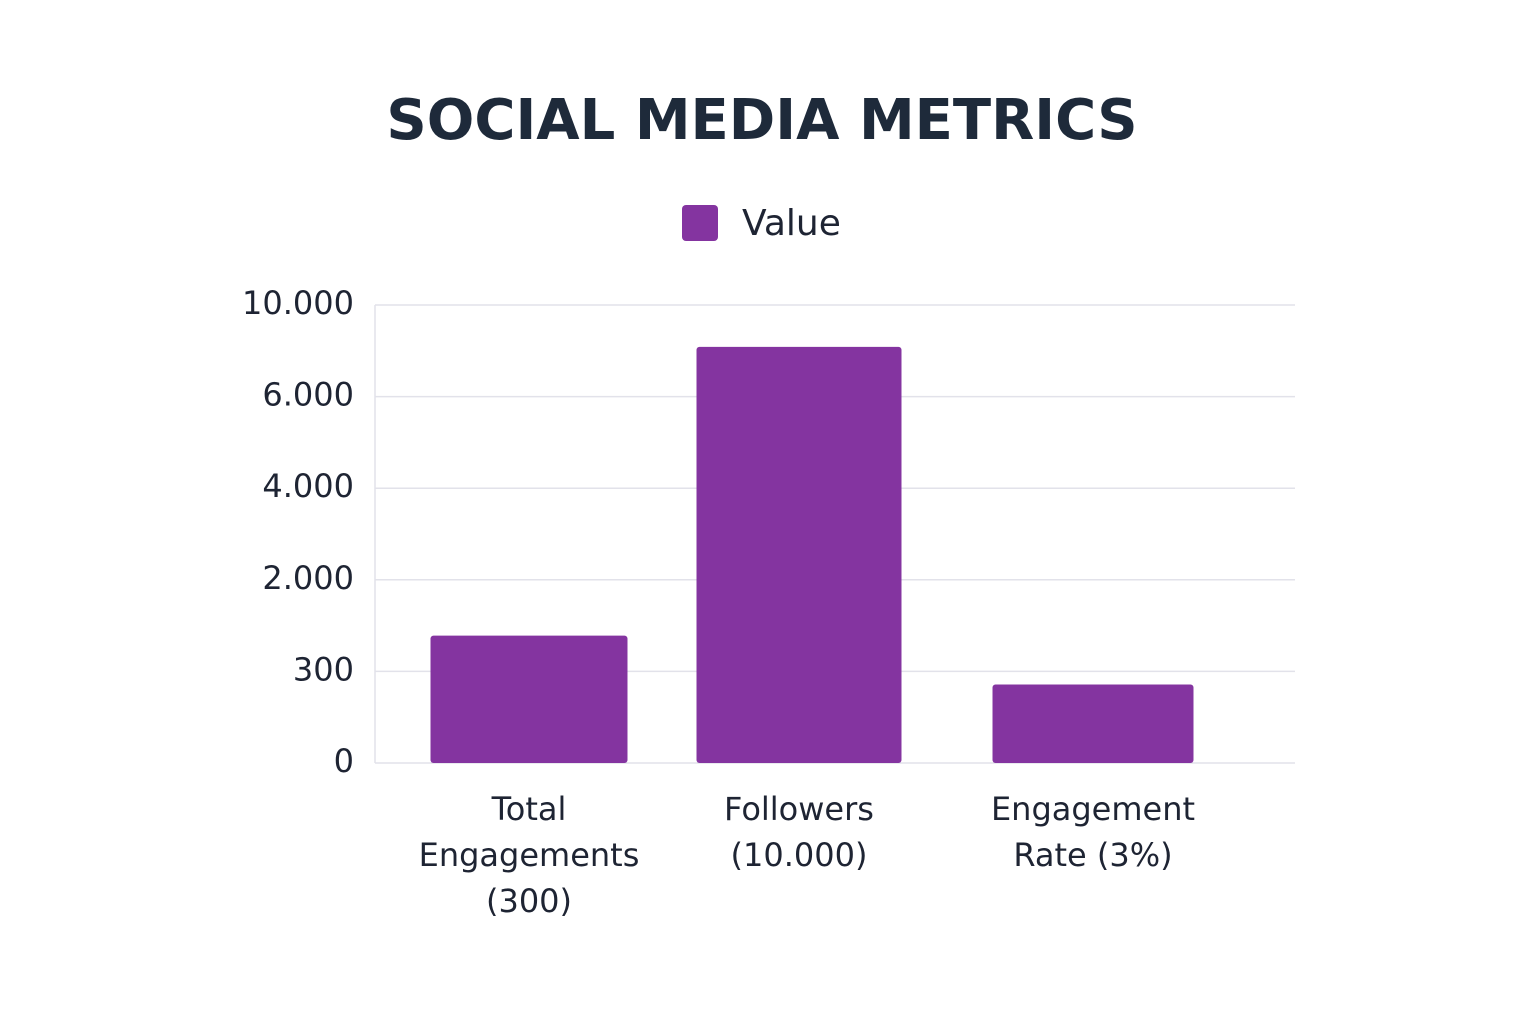 The image size is (1536, 1024). I want to click on legend-swatch, so click(700, 223).